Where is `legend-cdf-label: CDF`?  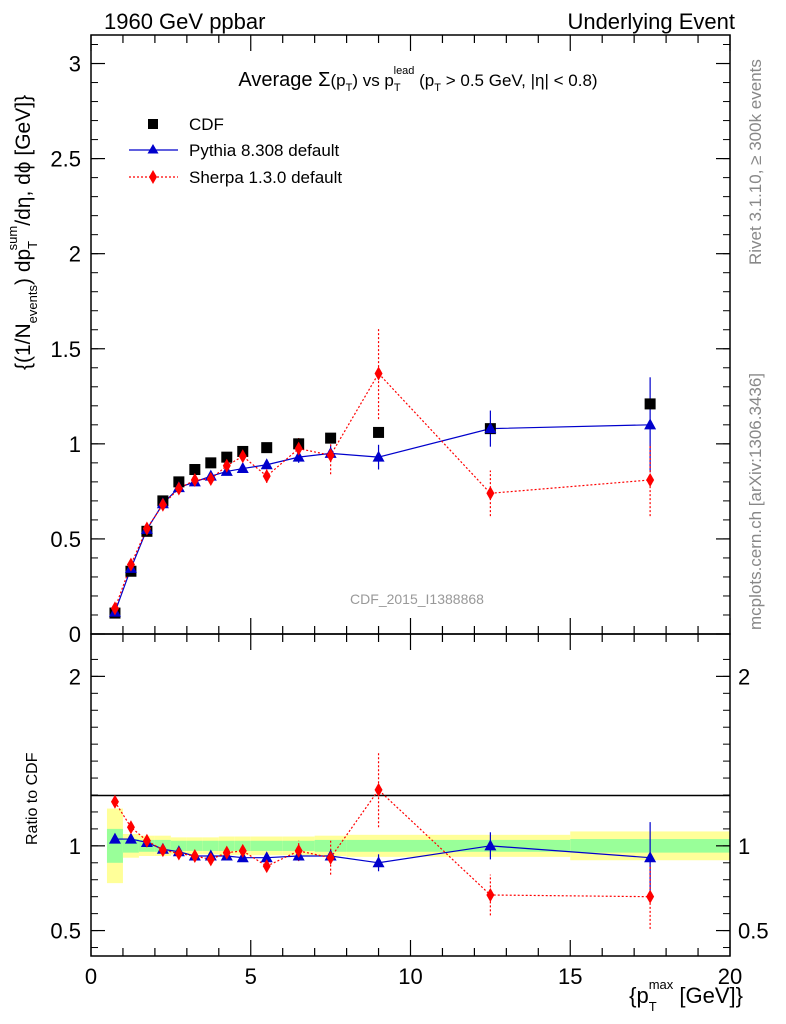 legend-cdf-label: CDF is located at coordinates (206, 124).